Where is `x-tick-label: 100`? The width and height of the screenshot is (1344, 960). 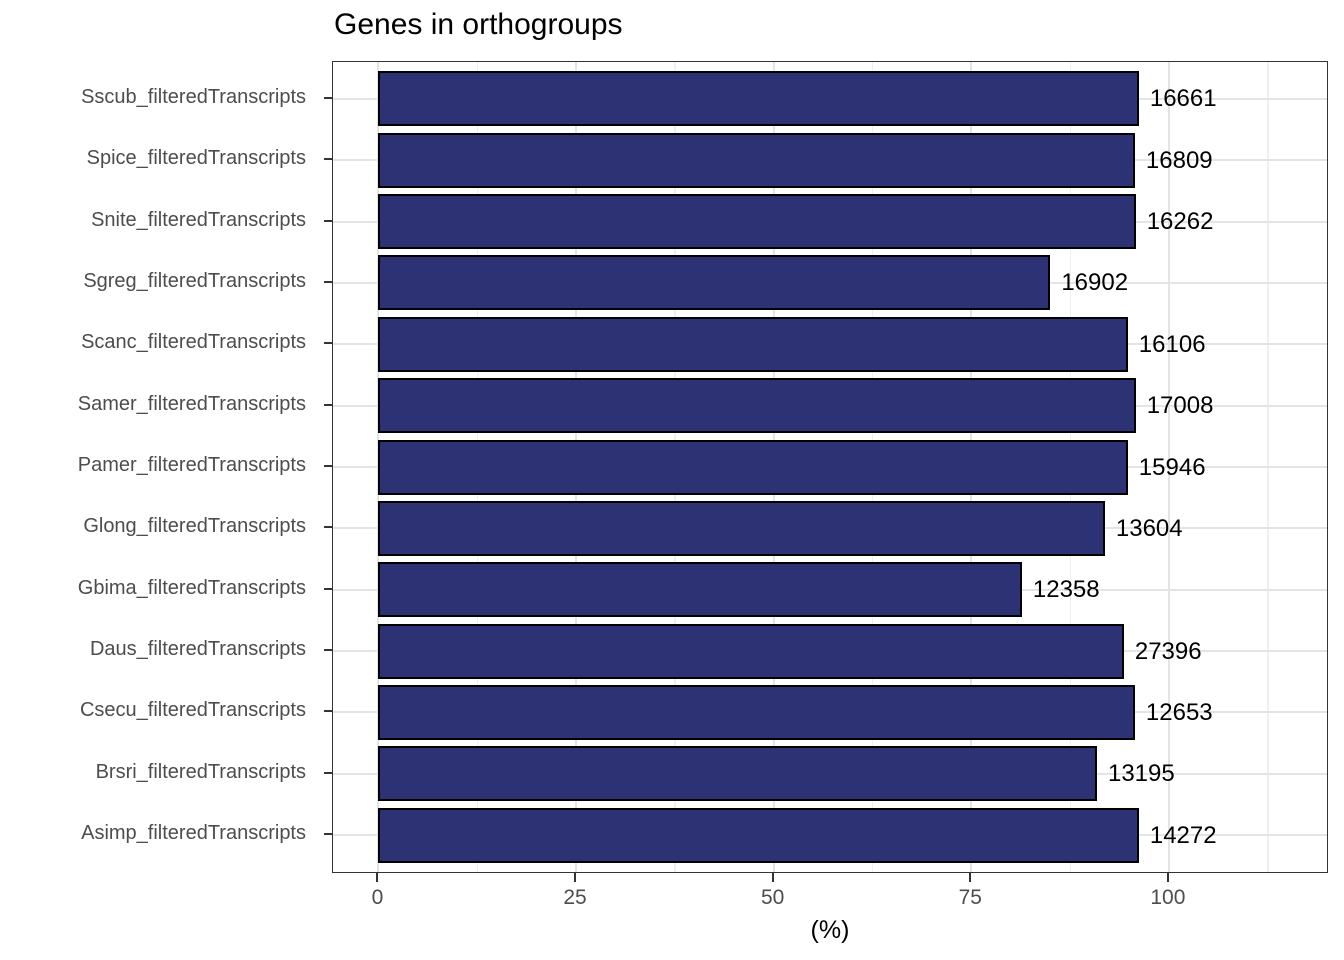 x-tick-label: 100 is located at coordinates (1168, 897).